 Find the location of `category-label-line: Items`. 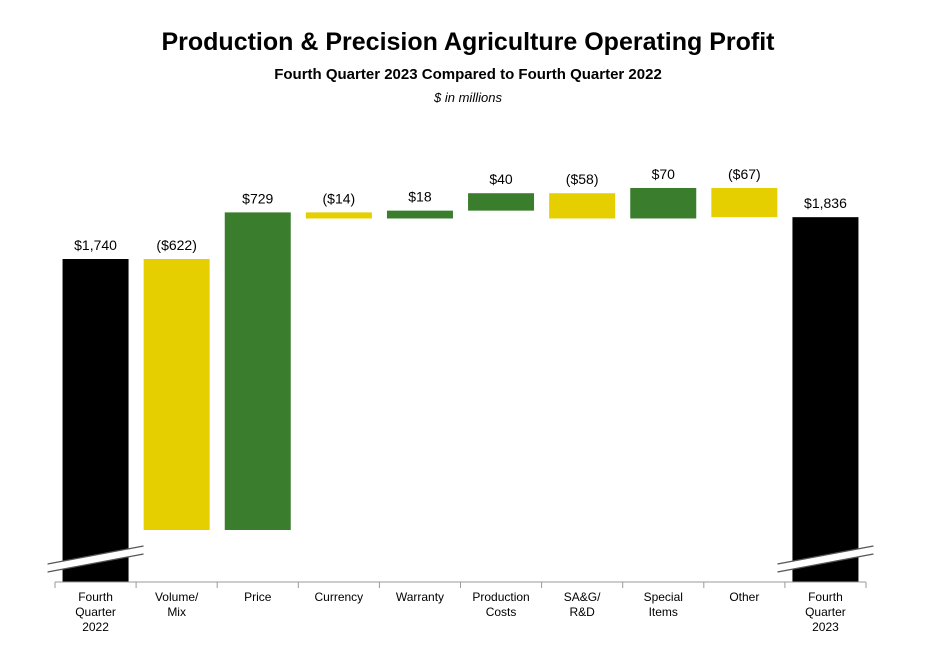

category-label-line: Items is located at coordinates (663, 612).